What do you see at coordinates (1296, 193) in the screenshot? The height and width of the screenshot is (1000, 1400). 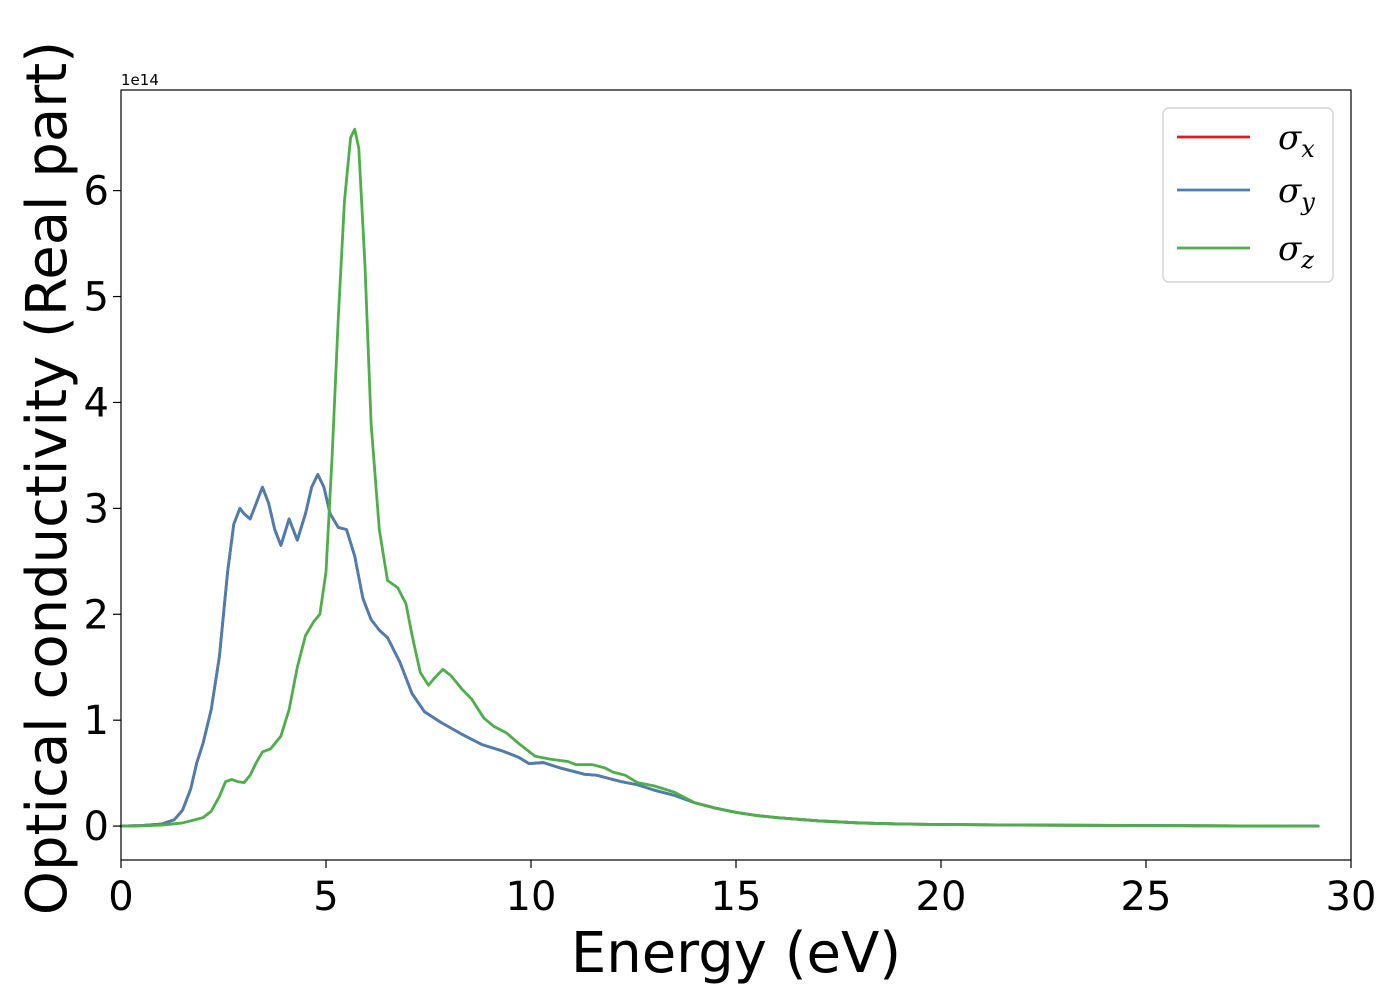 I see `legend-label-y: σy` at bounding box center [1296, 193].